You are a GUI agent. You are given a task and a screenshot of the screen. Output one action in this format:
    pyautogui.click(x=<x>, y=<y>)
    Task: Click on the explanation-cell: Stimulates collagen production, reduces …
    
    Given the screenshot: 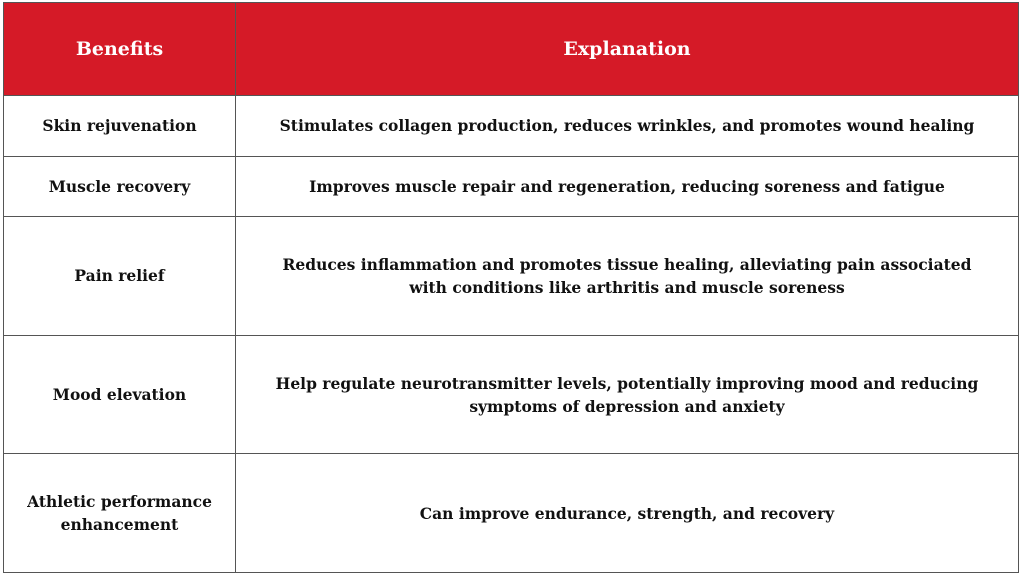 What is the action you would take?
    pyautogui.click(x=627, y=126)
    